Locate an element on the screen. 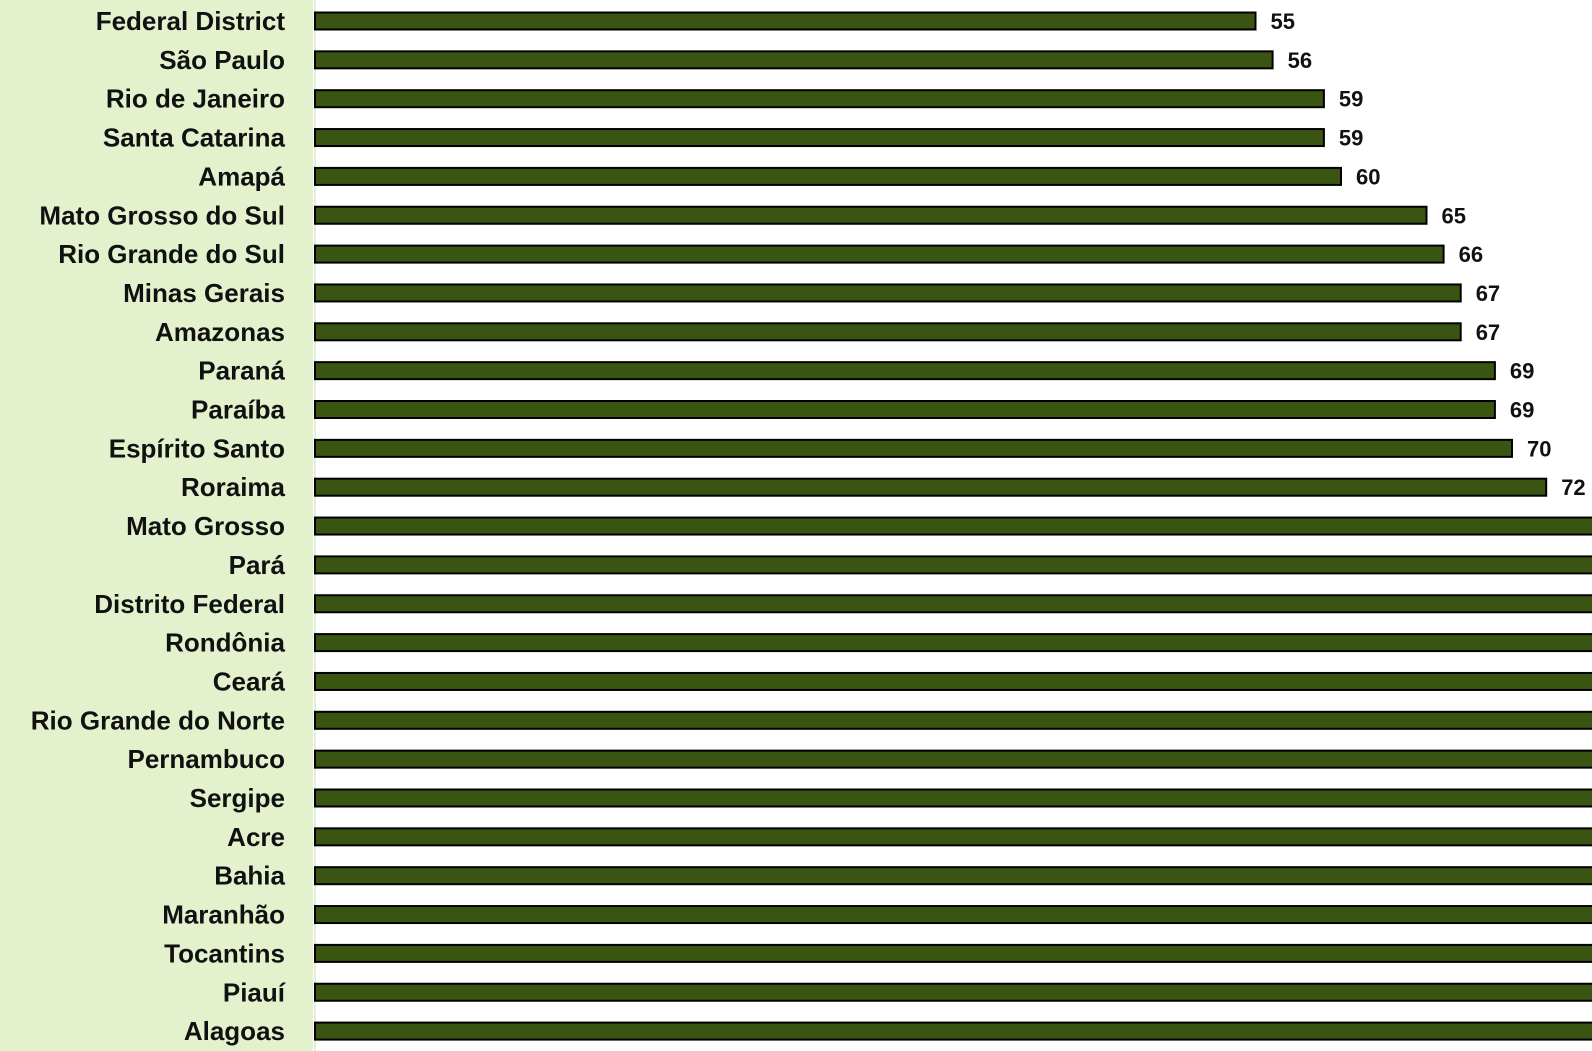 The height and width of the screenshot is (1051, 1592). value-label: 66 is located at coordinates (1471, 254).